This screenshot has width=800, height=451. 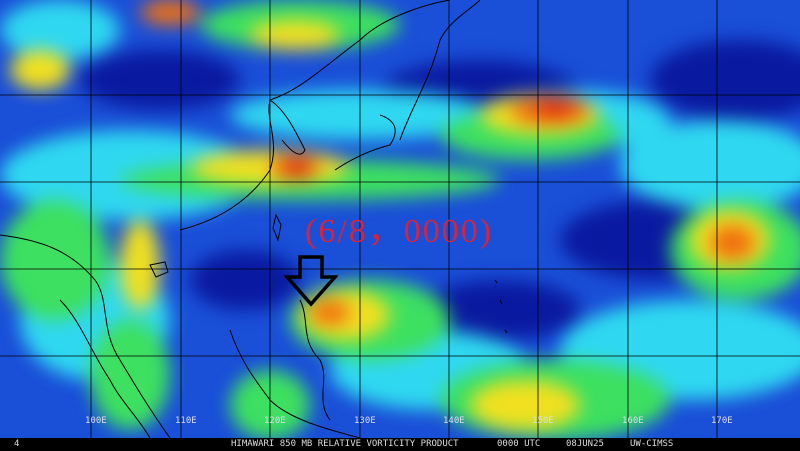 What do you see at coordinates (652, 444) in the screenshot?
I see `product-source: UW-CIMSS` at bounding box center [652, 444].